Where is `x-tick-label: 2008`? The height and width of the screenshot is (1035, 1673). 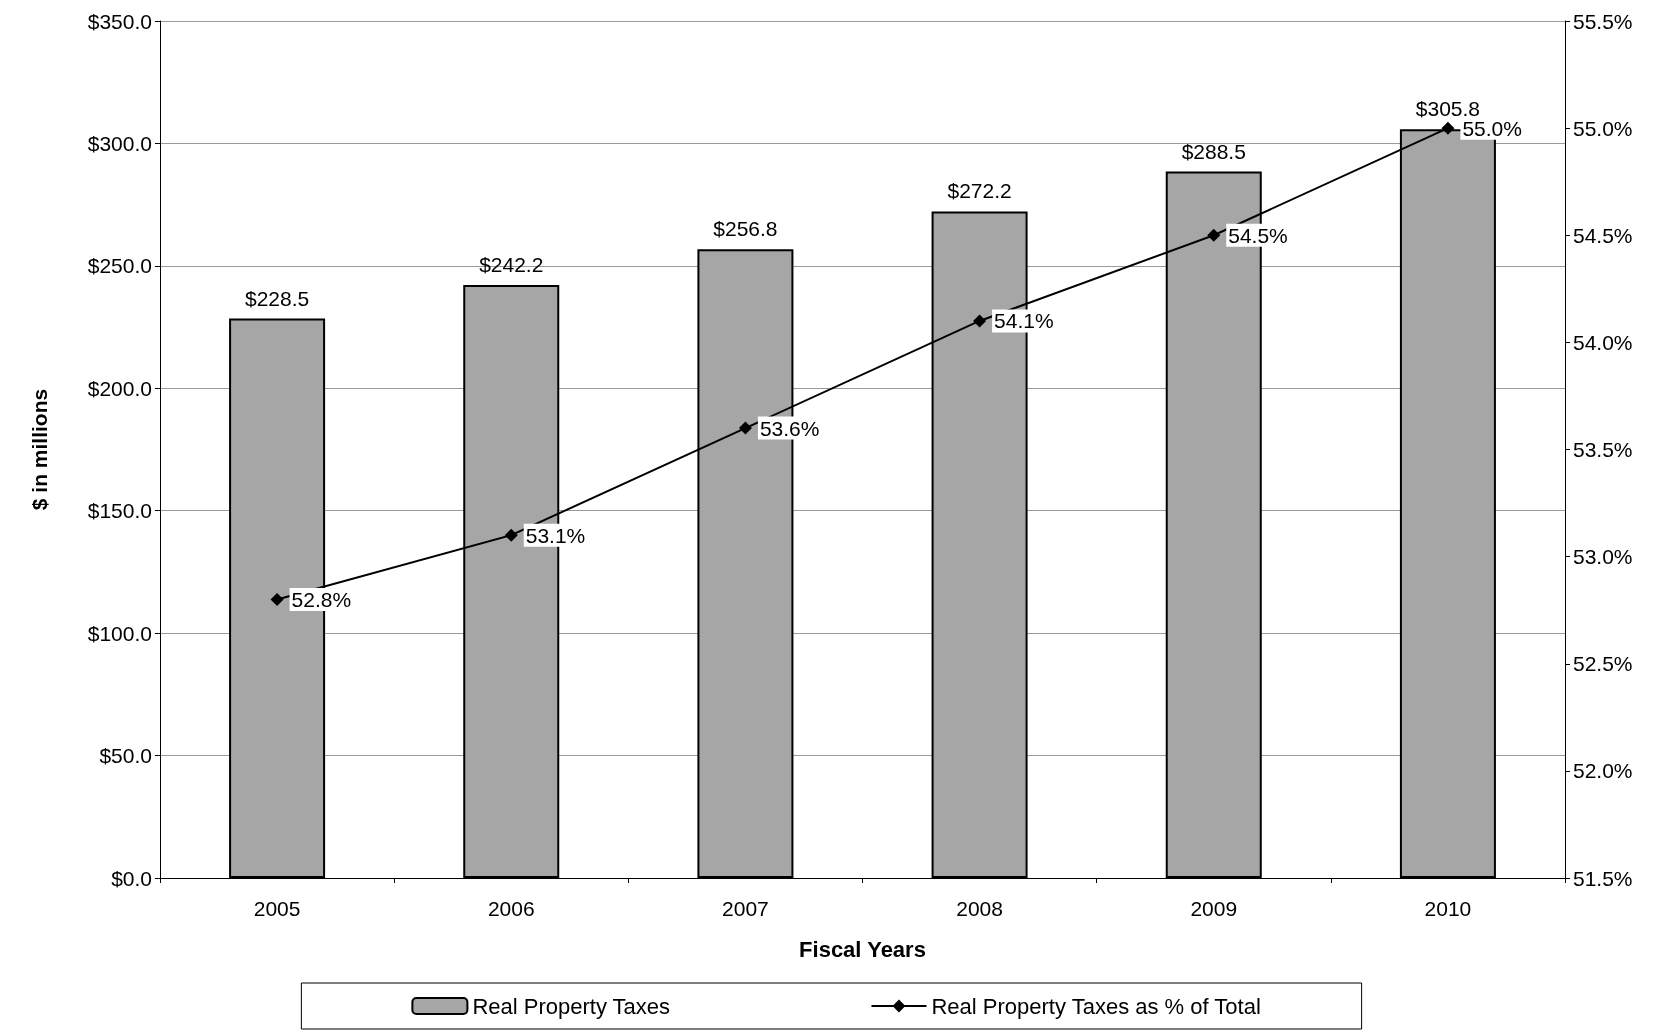 x-tick-label: 2008 is located at coordinates (979, 908).